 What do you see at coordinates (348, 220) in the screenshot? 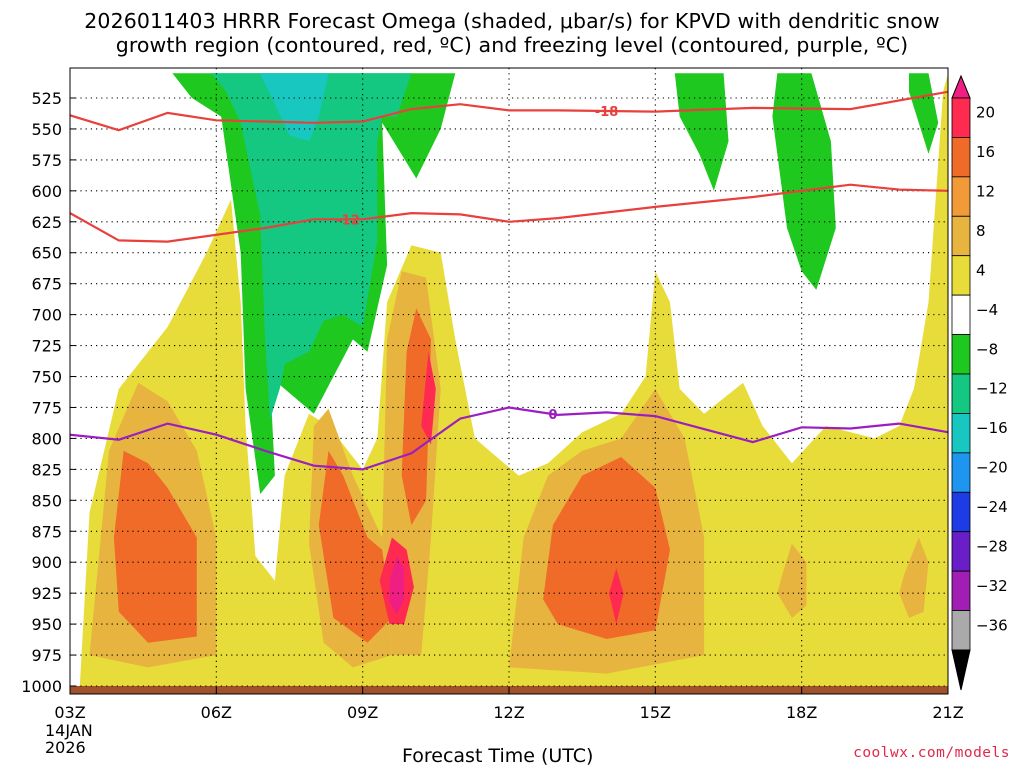
I see `contour-label--12: -12` at bounding box center [348, 220].